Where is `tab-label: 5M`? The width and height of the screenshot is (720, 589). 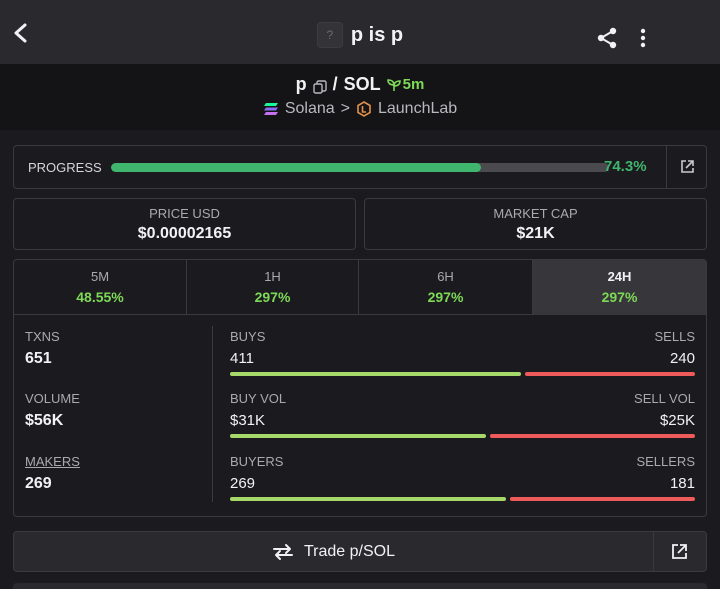
tab-label: 5M is located at coordinates (100, 276).